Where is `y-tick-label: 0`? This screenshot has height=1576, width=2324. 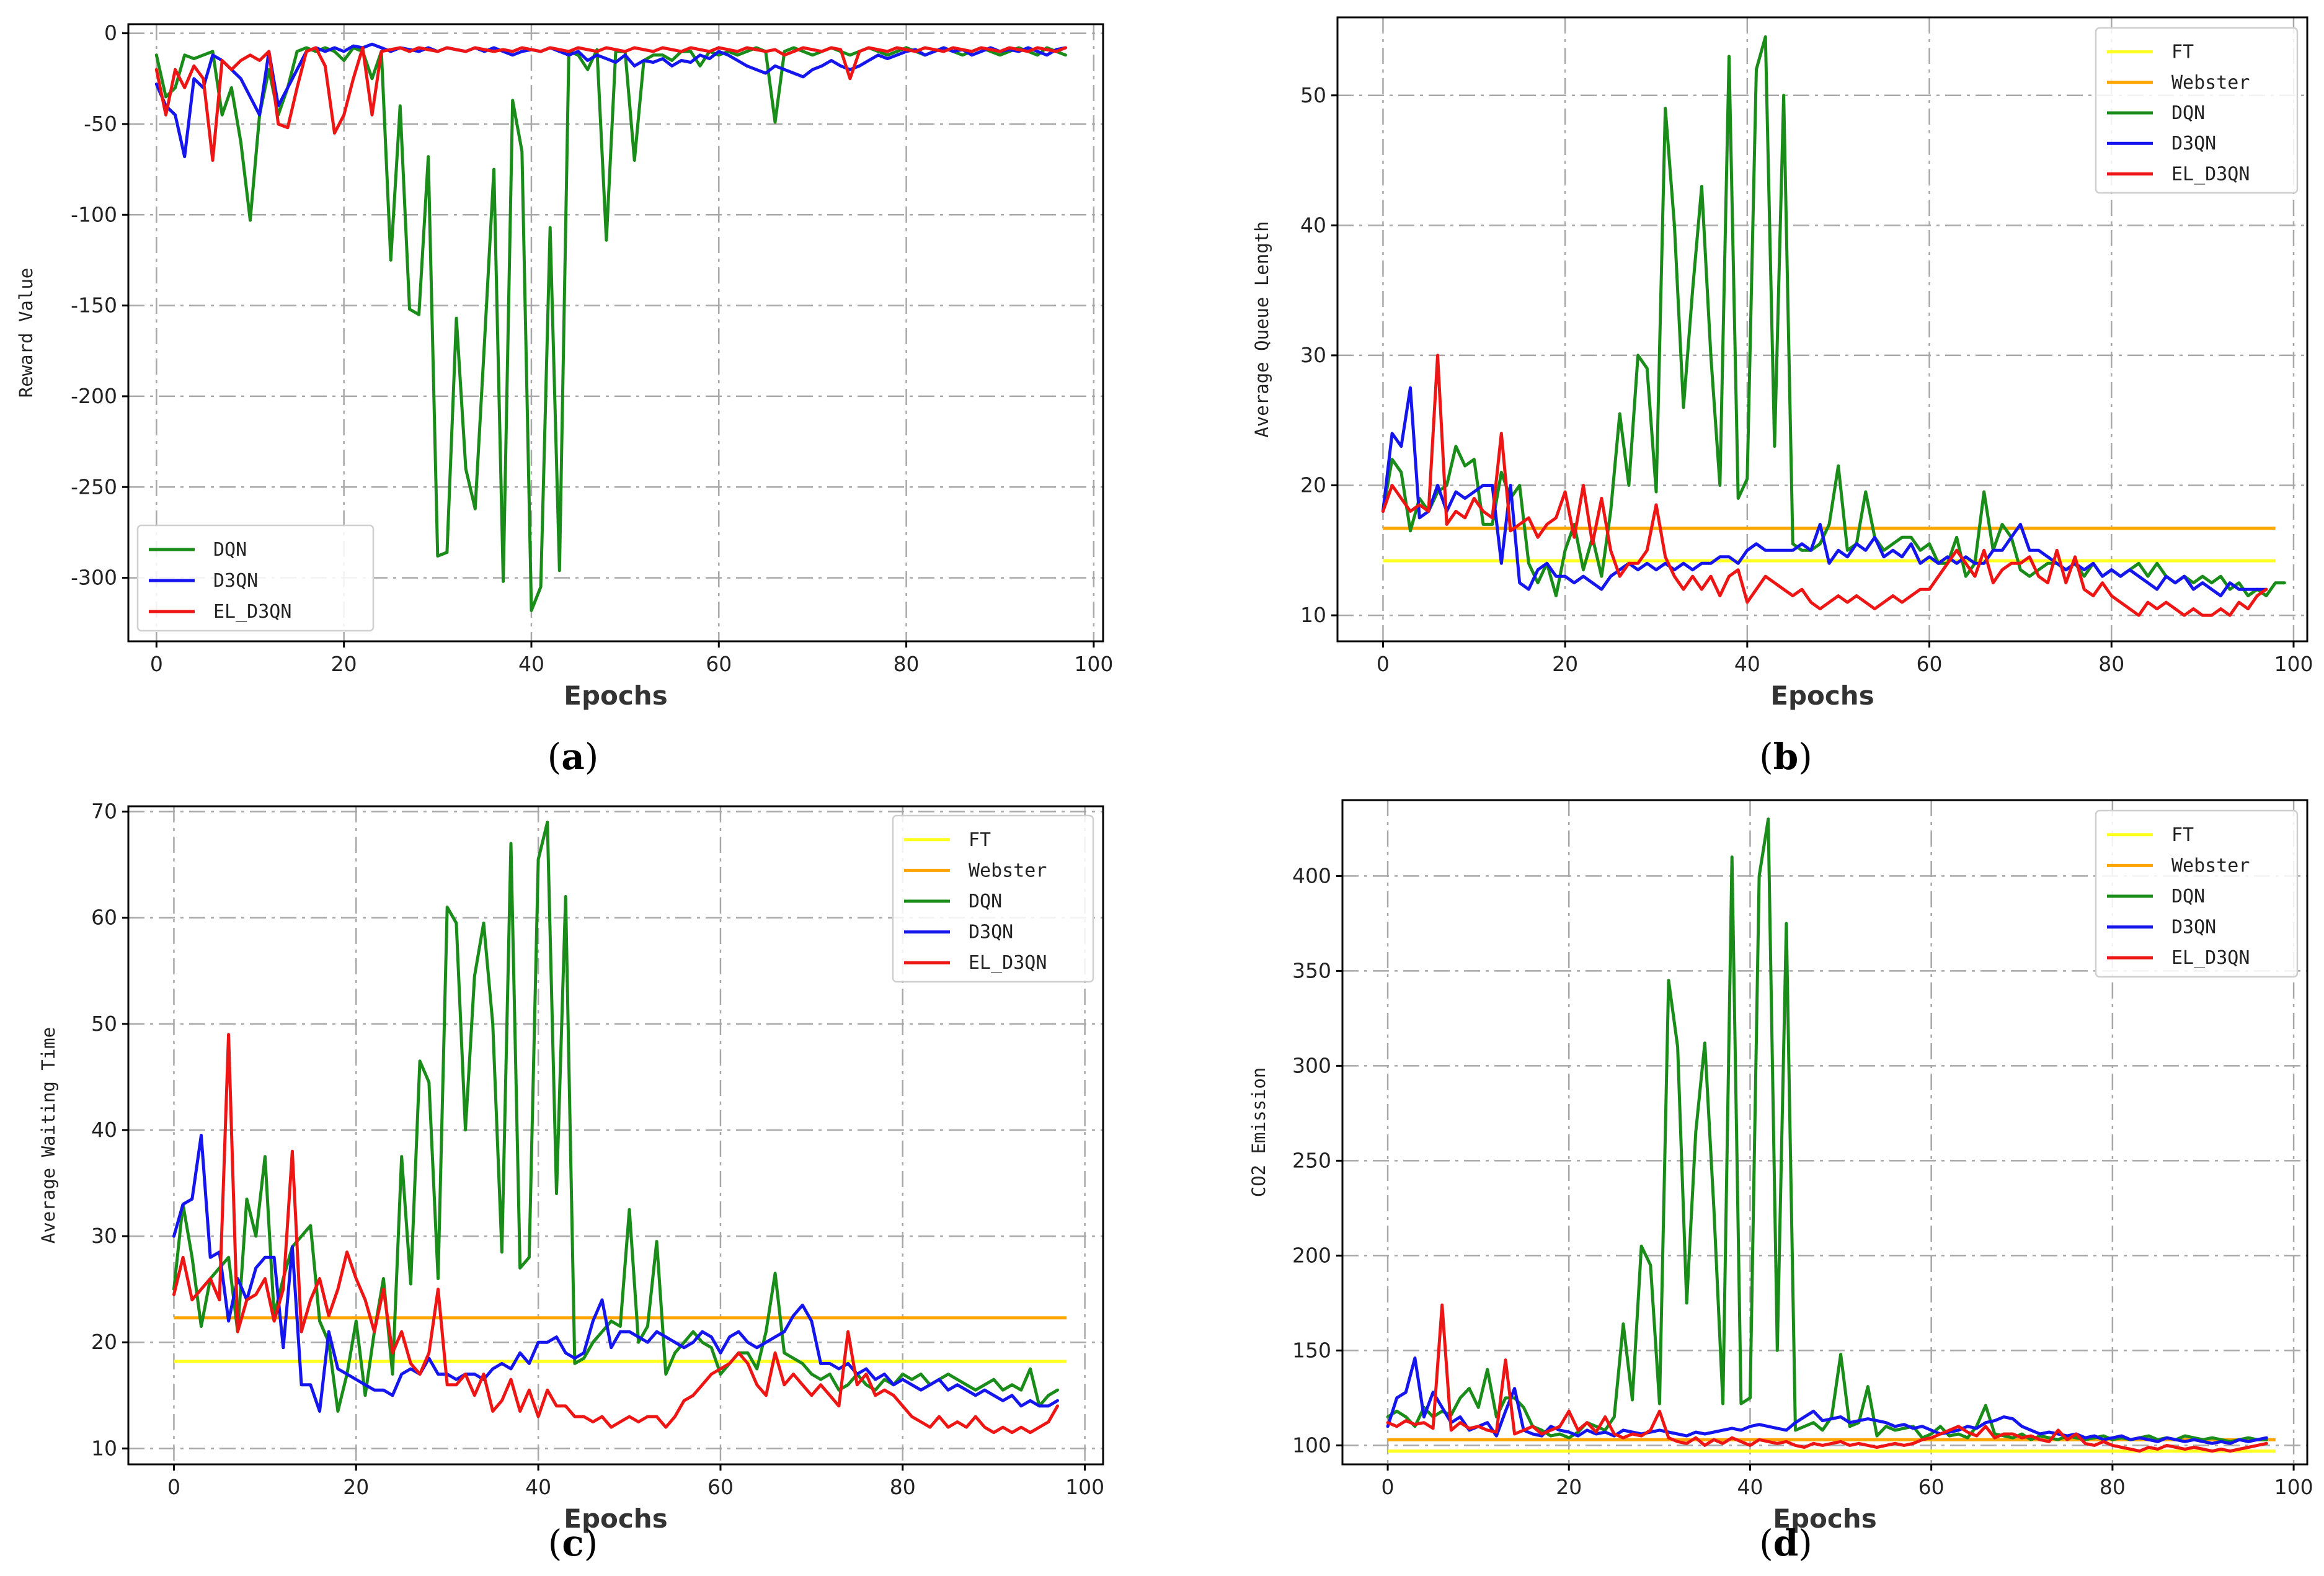
y-tick-label: 0 is located at coordinates (111, 33).